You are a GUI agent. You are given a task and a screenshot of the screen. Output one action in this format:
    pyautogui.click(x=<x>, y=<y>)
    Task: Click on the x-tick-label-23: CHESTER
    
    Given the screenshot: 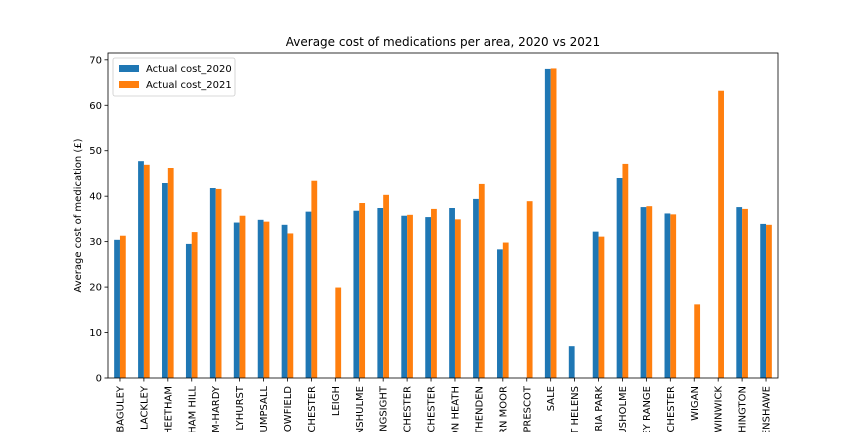 What is the action you would take?
    pyautogui.click(x=671, y=409)
    